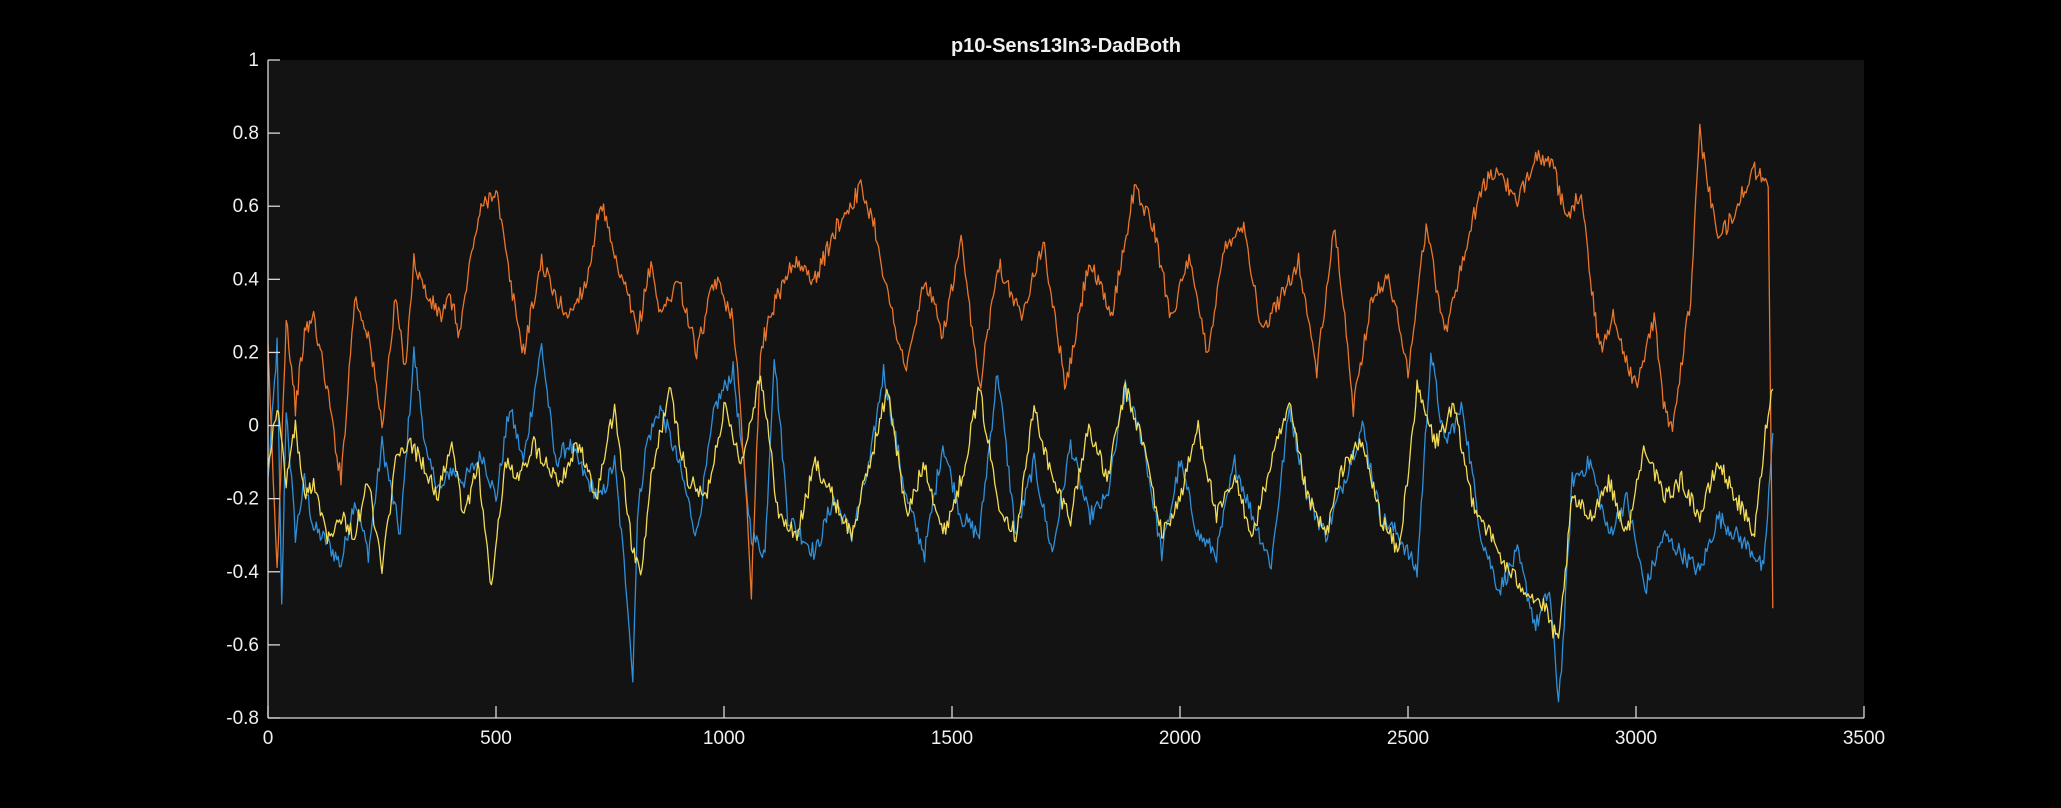 The height and width of the screenshot is (808, 2061). I want to click on y-tick-label: 0.6, so click(246, 206).